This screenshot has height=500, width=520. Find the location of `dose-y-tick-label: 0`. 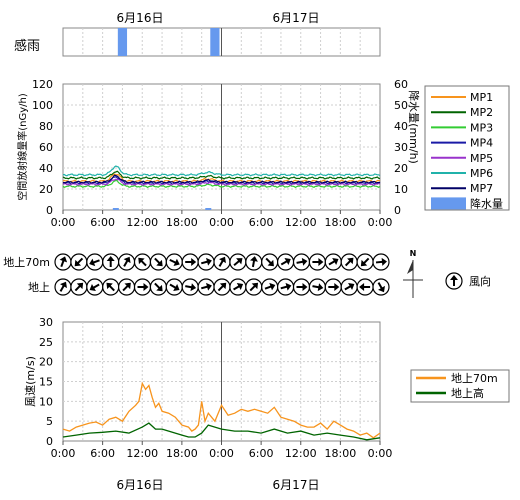

dose-y-tick-label: 0 is located at coordinates (49, 210).